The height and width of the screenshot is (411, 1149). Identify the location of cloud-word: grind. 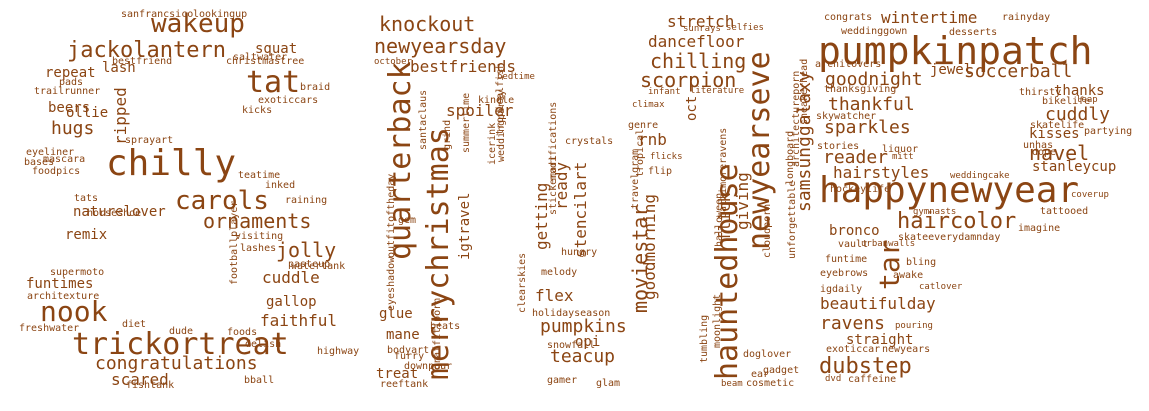
(447, 134).